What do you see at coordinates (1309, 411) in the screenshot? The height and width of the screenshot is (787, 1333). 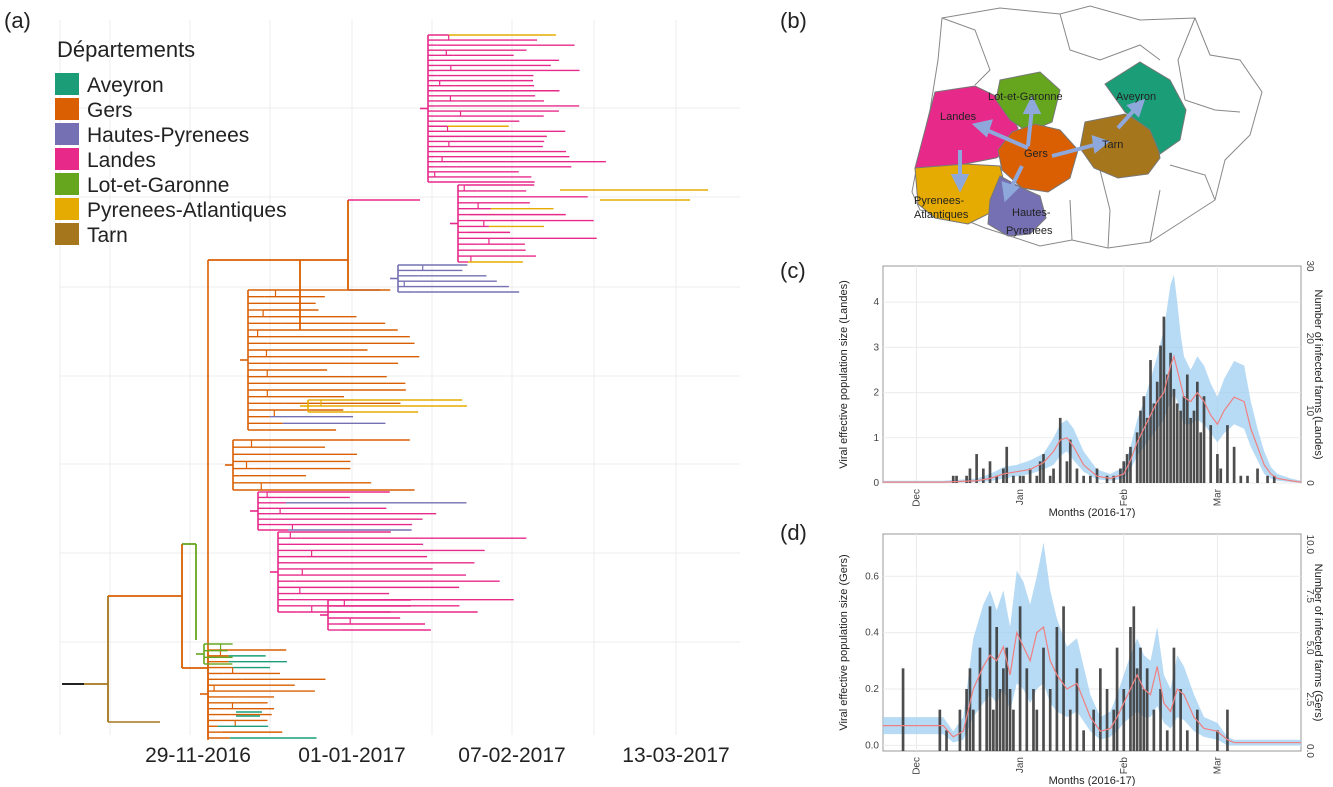 I see `y-right-tick-label: 10` at bounding box center [1309, 411].